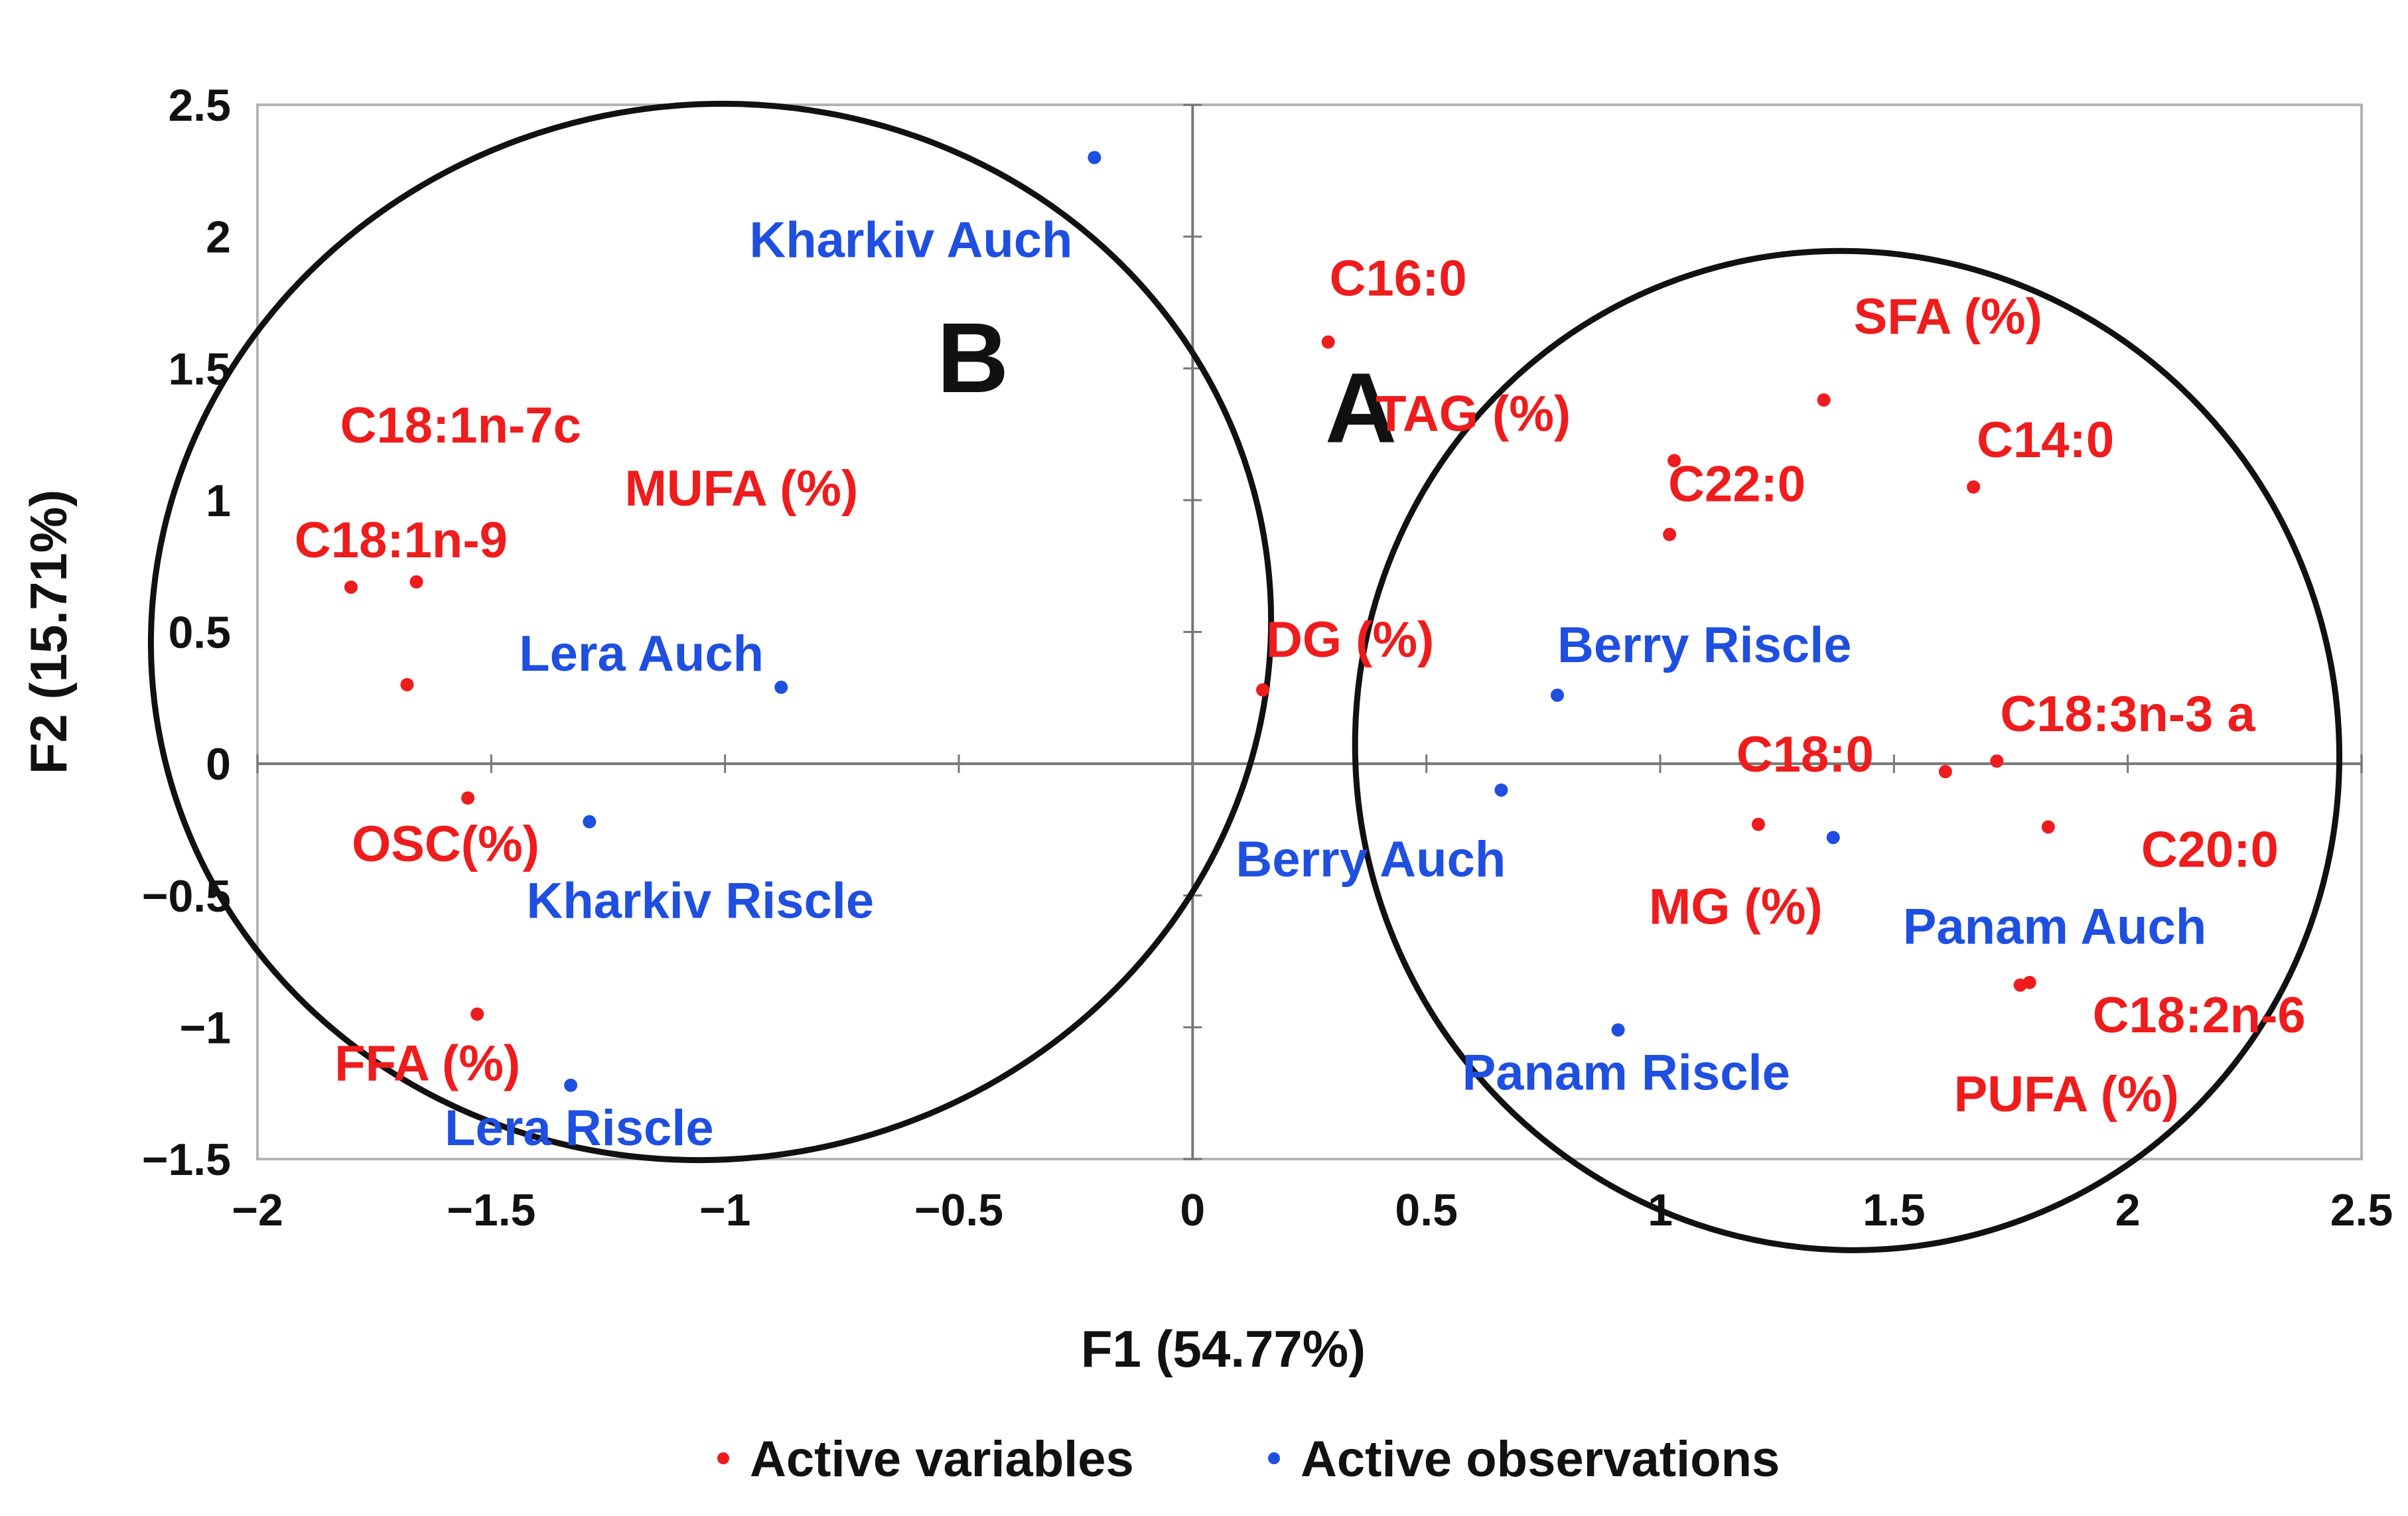  Describe the element at coordinates (571, 1085) in the screenshot. I see `point-lera-riscle` at that location.